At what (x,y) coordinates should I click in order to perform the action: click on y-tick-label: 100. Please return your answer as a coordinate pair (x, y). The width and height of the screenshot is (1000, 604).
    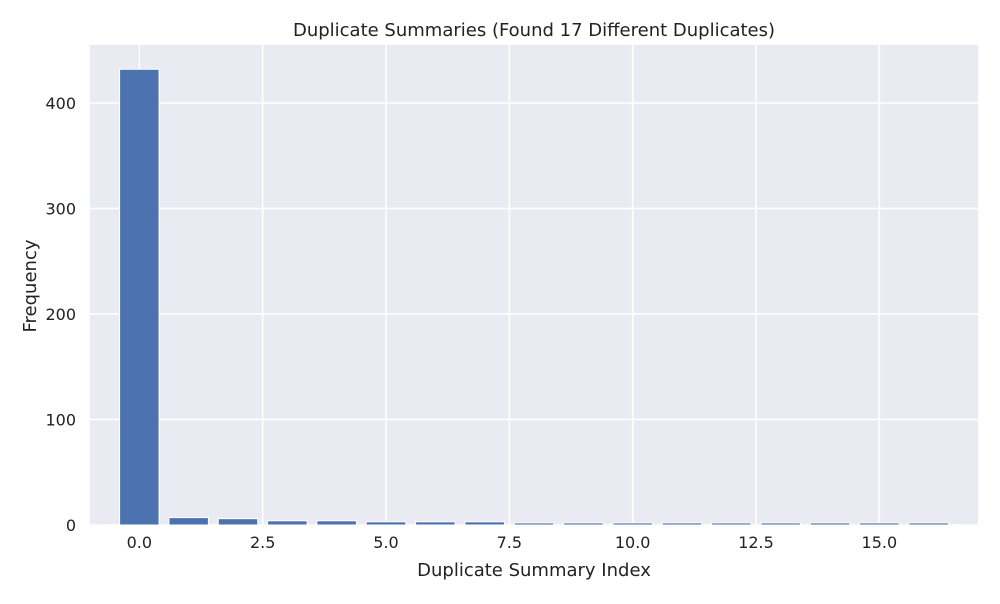
    Looking at the image, I should click on (60, 420).